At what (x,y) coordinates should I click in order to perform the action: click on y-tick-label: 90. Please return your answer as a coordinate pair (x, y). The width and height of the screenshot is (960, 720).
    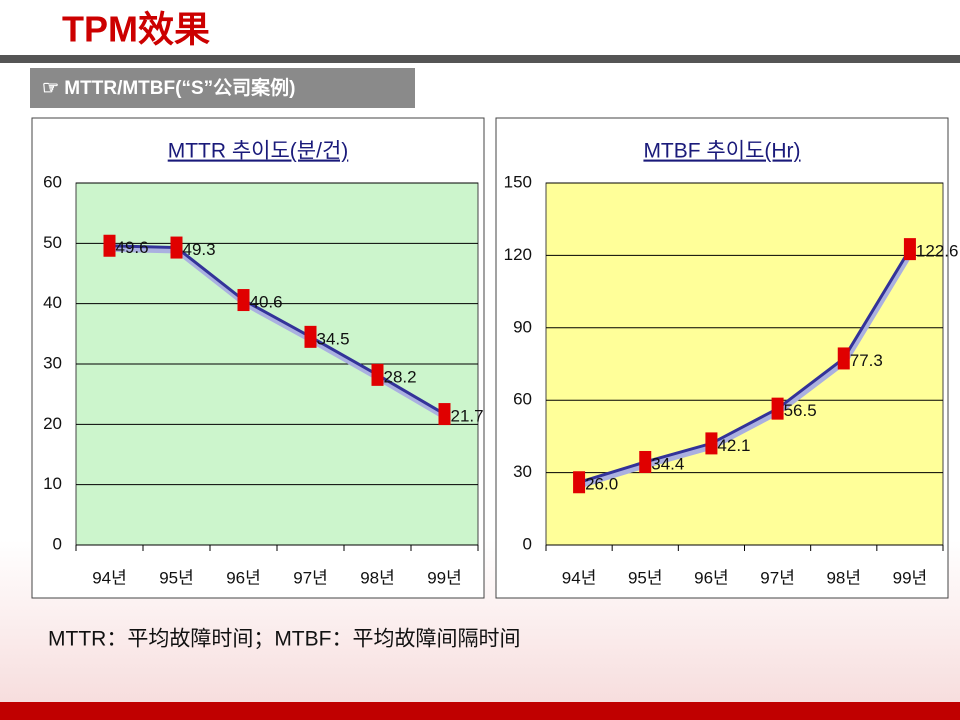
    Looking at the image, I should click on (522, 326).